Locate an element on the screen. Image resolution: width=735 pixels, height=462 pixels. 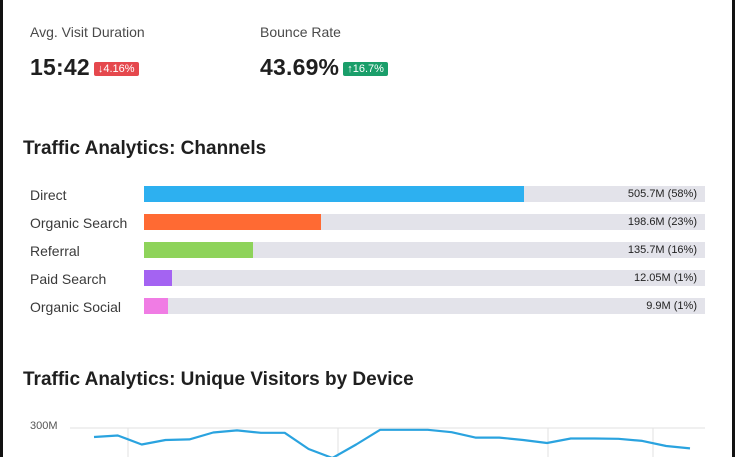
change-value: 16.7% is located at coordinates (368, 68).